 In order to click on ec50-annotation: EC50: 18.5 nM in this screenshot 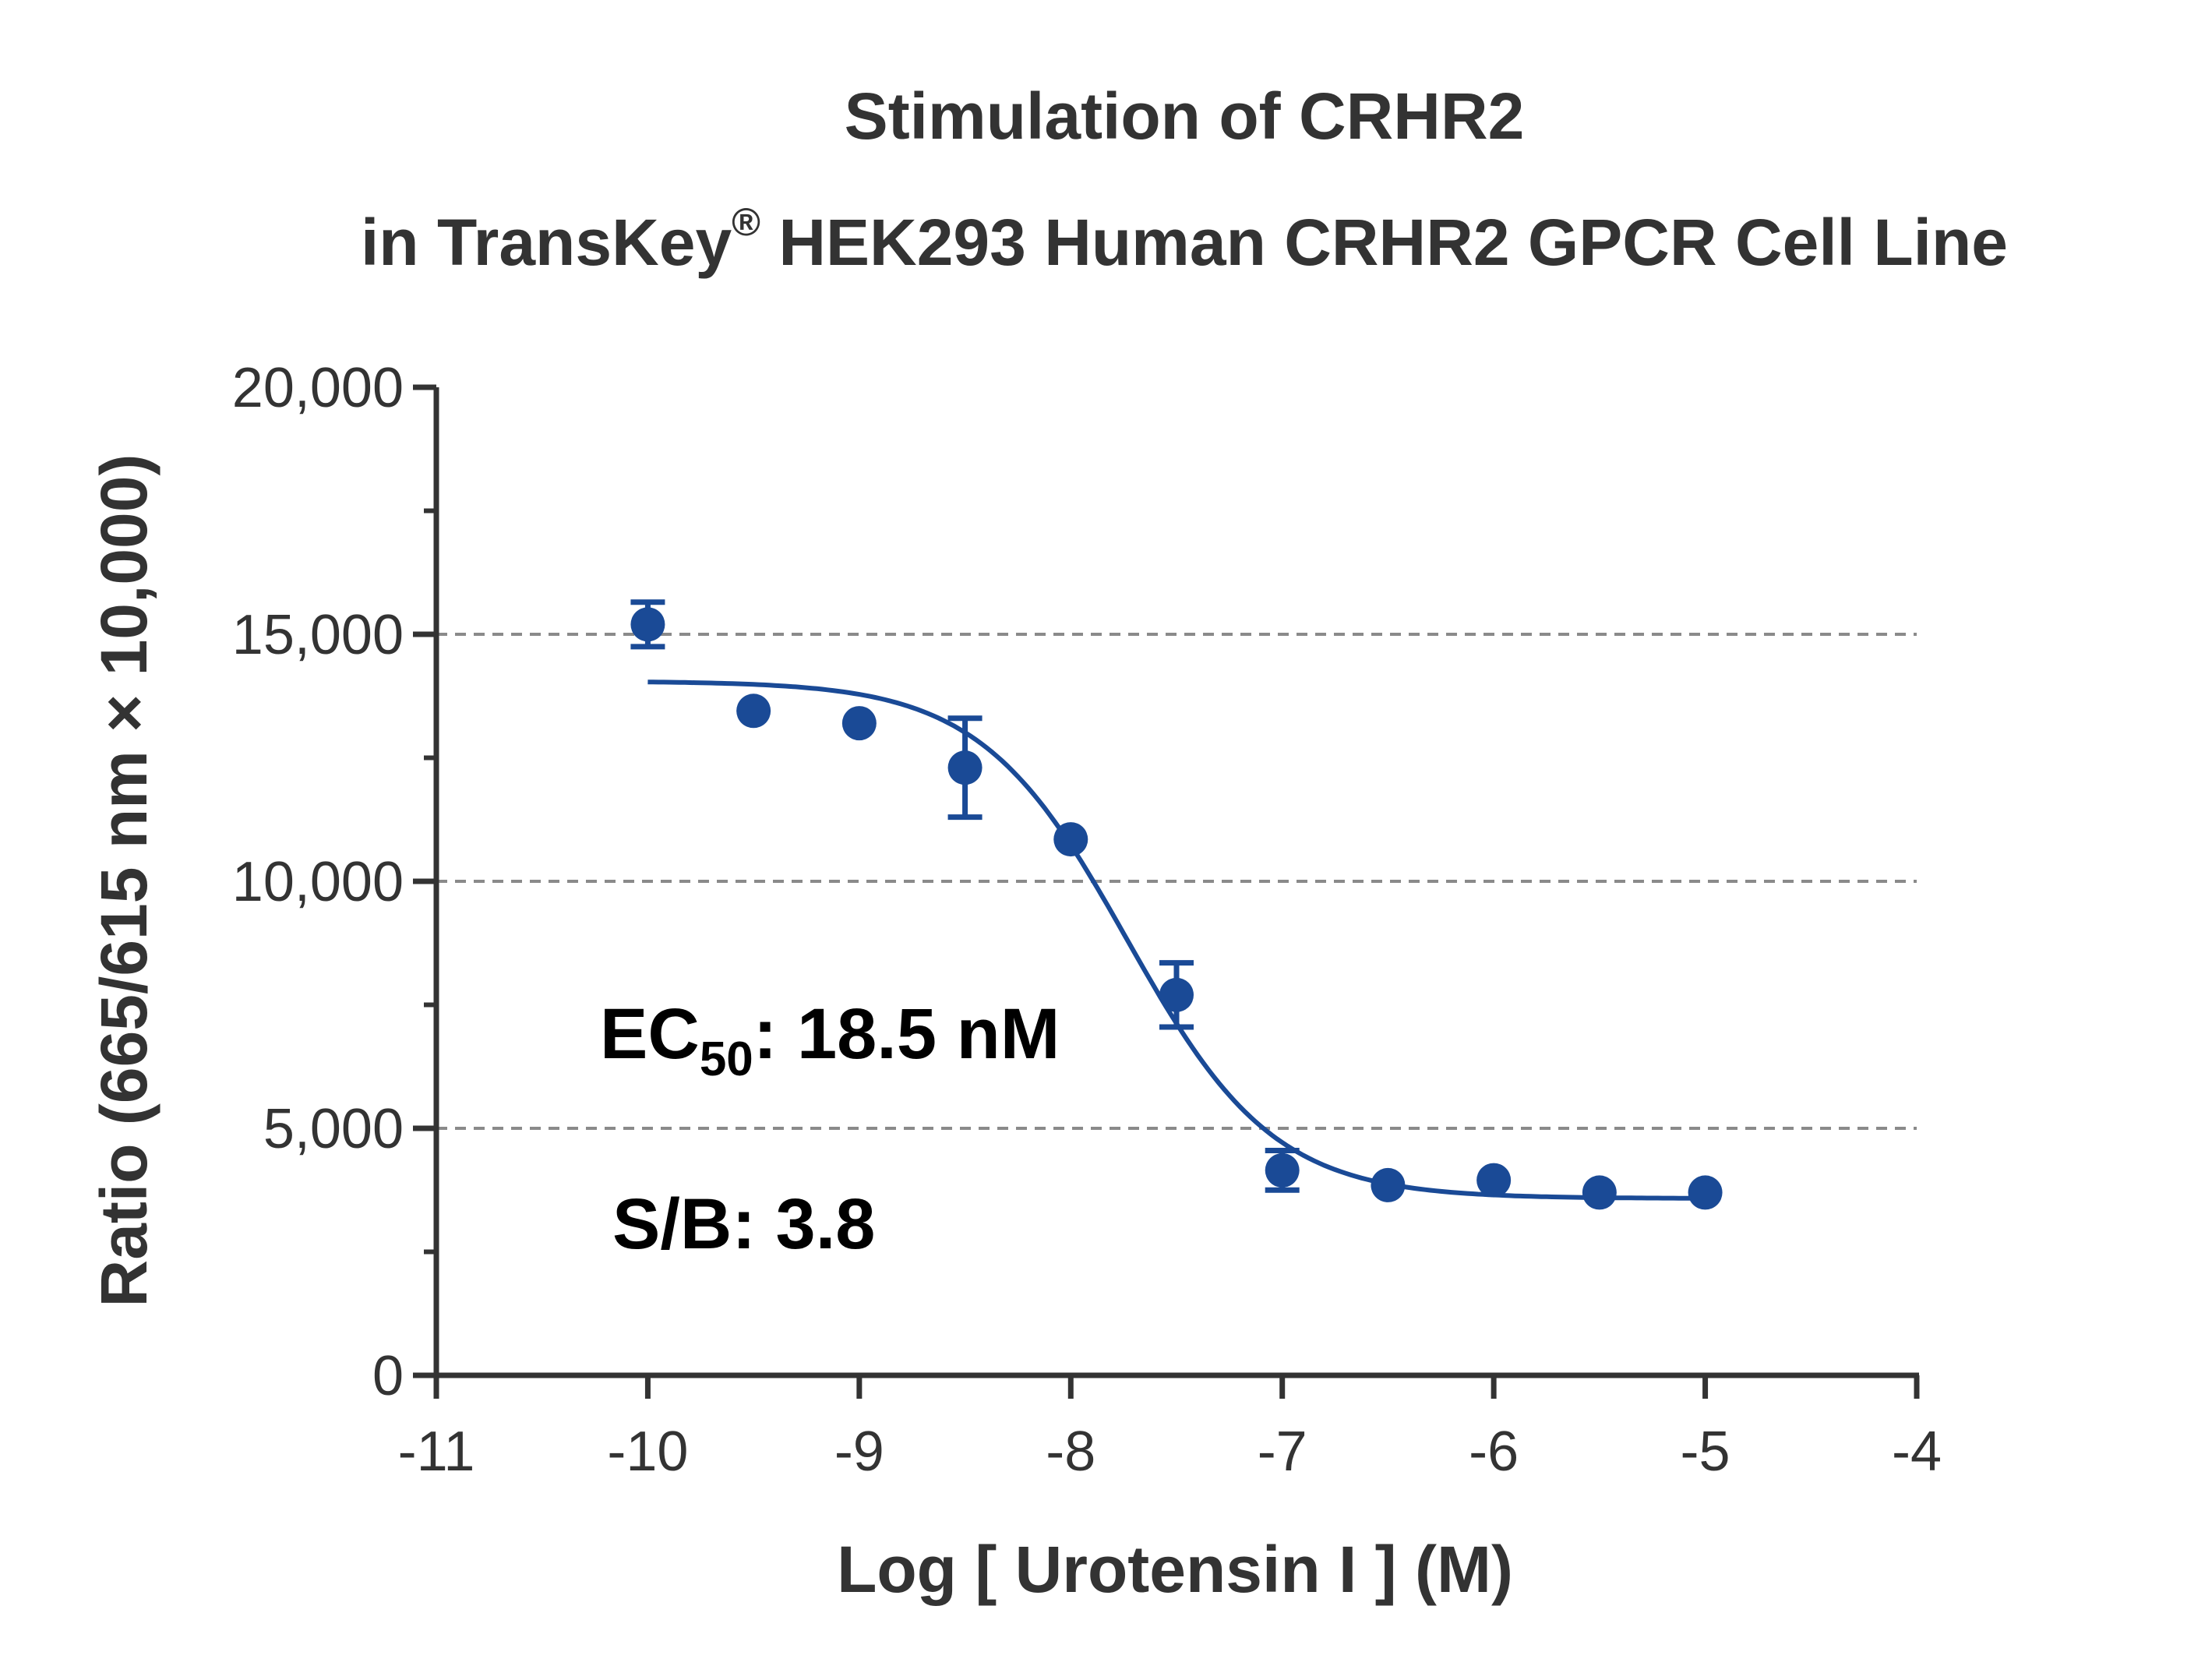, I will do `click(830, 1040)`.